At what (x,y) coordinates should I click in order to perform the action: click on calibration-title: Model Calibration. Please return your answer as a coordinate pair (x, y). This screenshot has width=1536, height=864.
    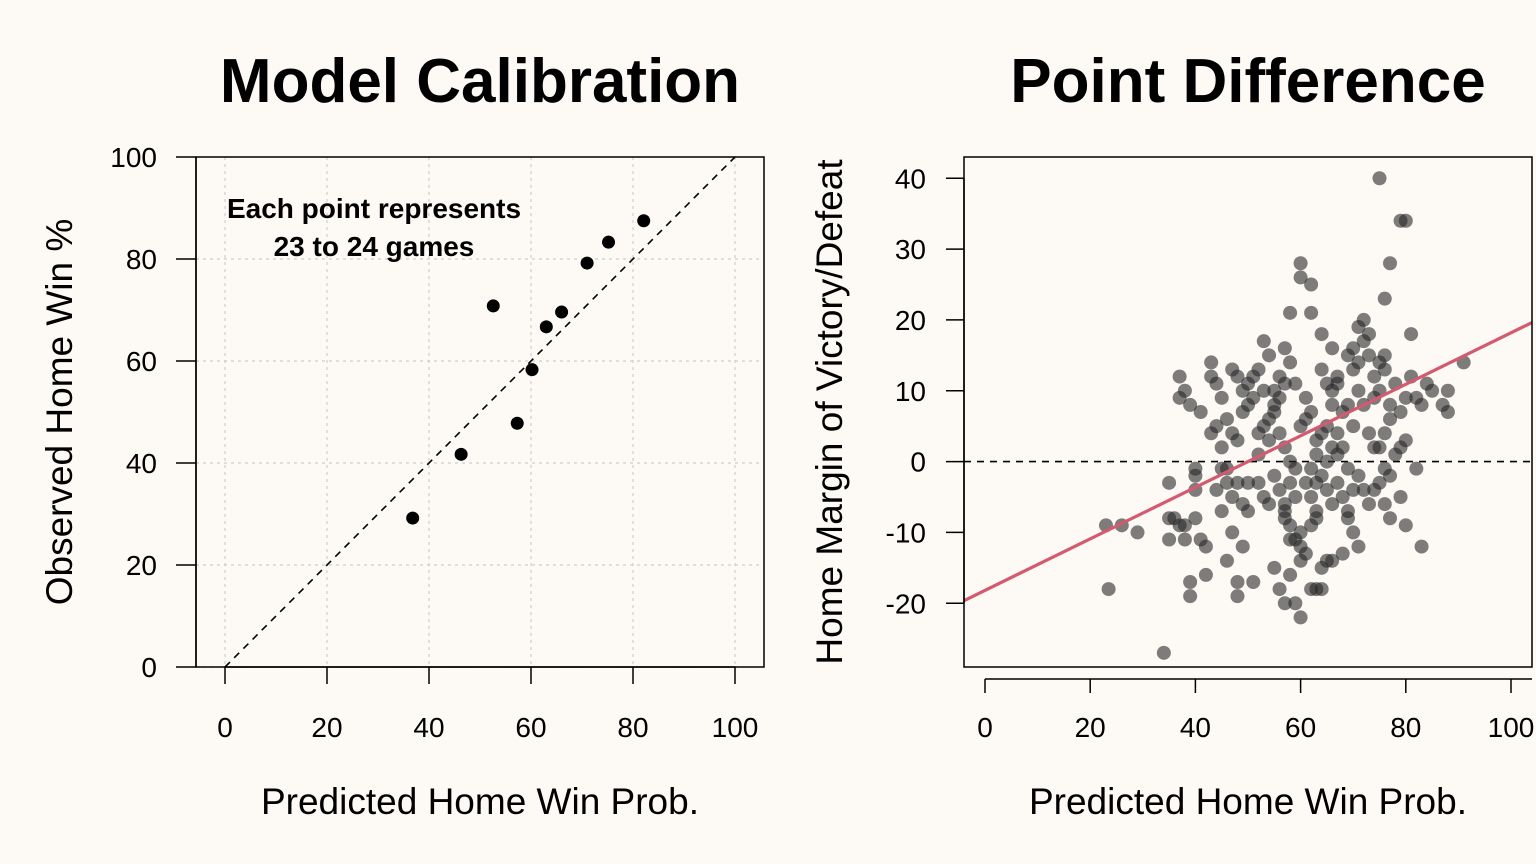
    Looking at the image, I should click on (480, 81).